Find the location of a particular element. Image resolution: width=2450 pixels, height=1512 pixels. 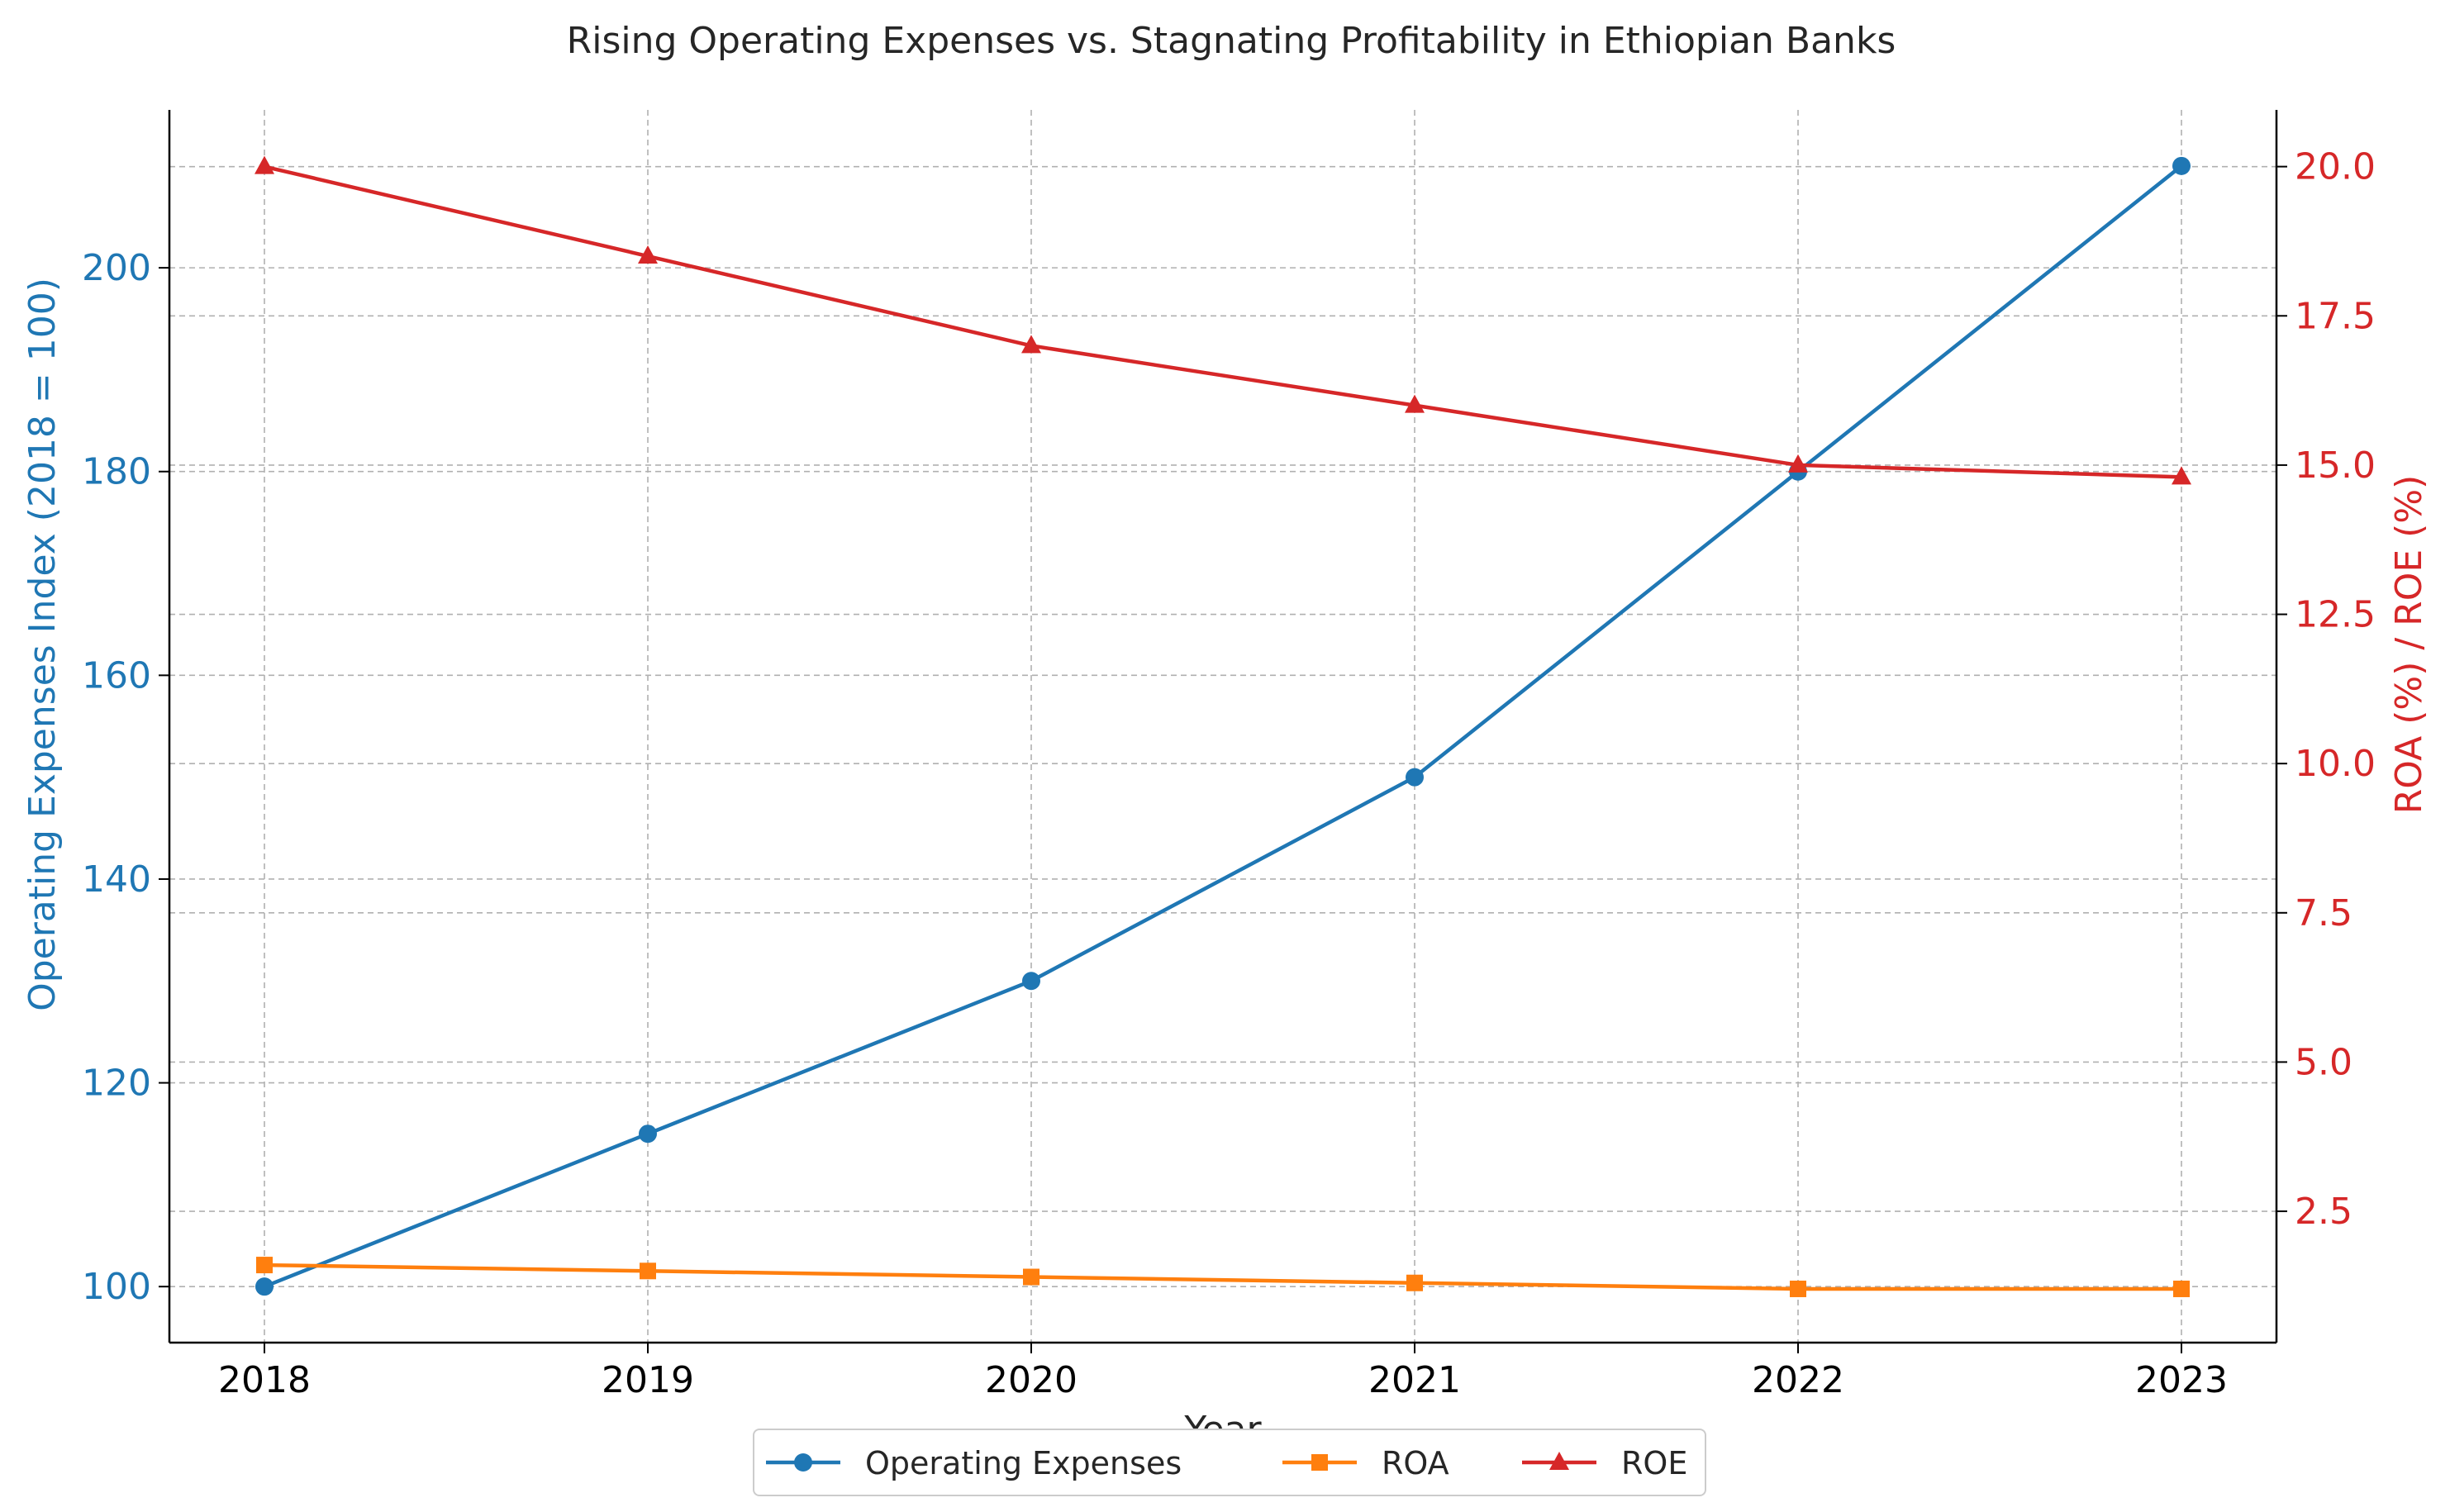

legend-label: ROA is located at coordinates (1416, 1463).